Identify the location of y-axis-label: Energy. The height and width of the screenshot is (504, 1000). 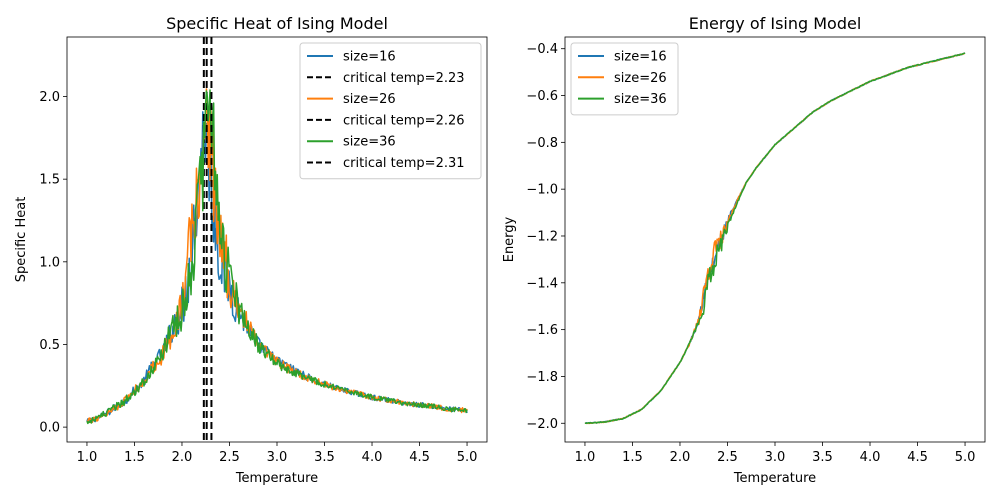
(509, 239).